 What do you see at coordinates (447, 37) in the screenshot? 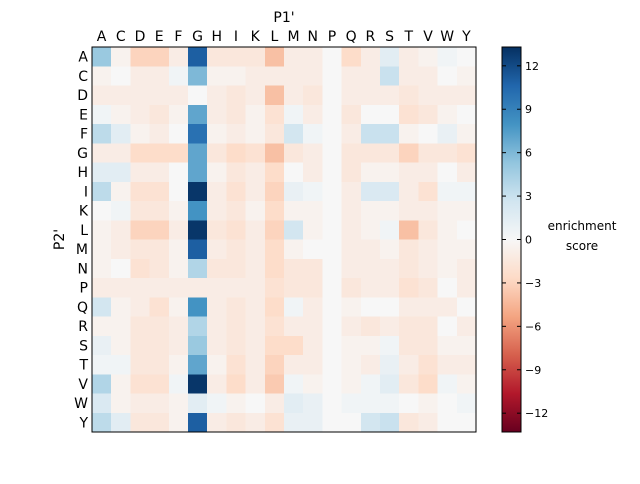
I see `x-tick-label: W` at bounding box center [447, 37].